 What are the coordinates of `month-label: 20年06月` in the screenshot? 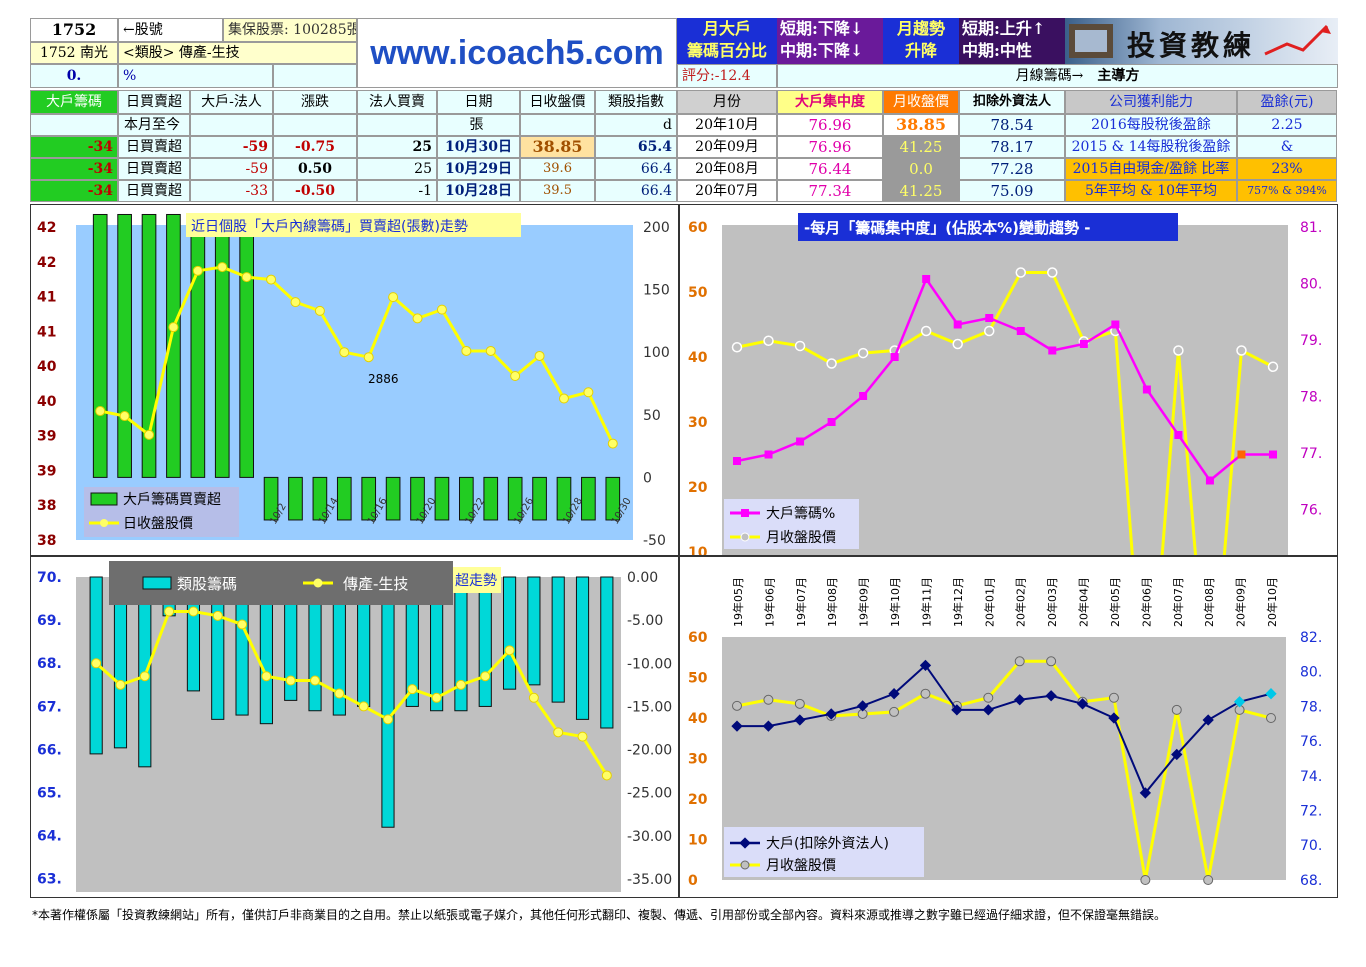 It's located at (1146, 602).